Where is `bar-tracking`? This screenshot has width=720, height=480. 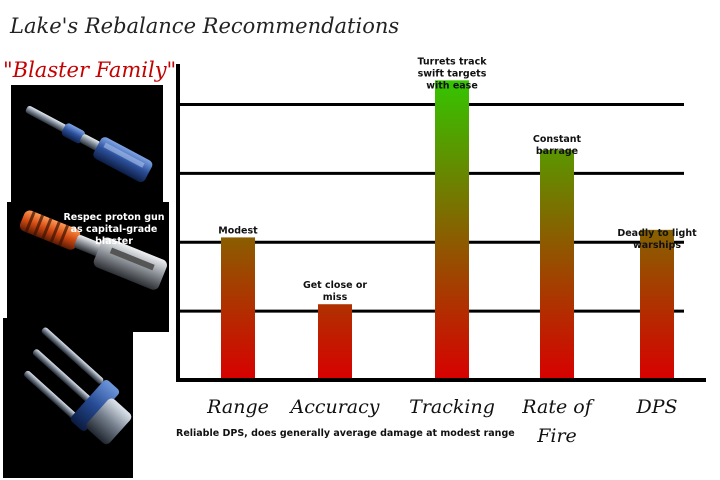 bar-tracking is located at coordinates (452, 230).